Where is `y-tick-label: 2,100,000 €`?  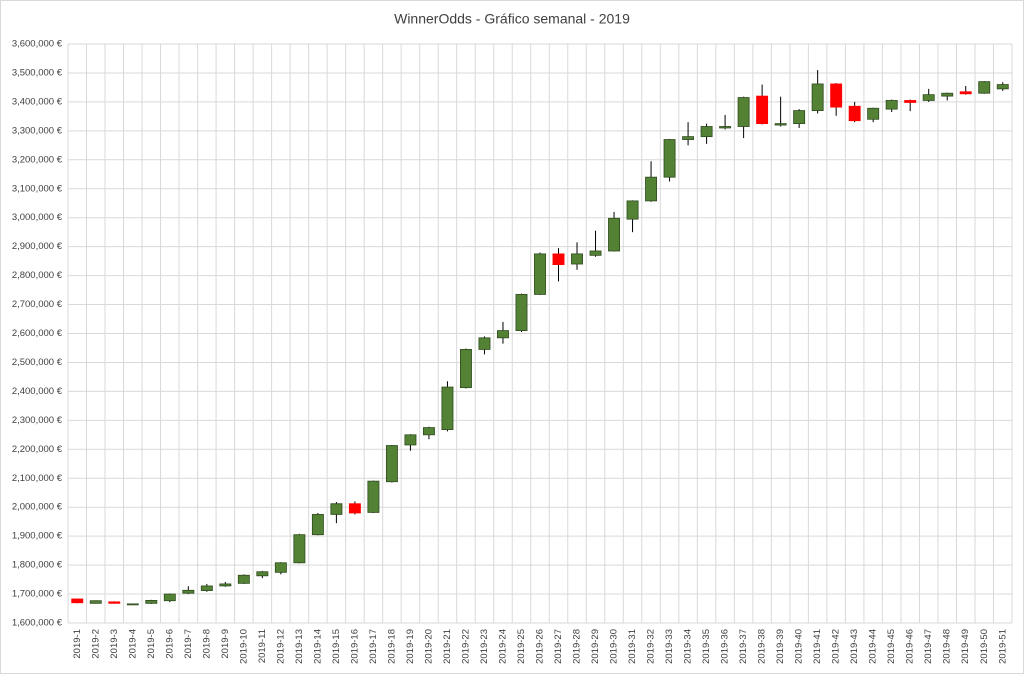 y-tick-label: 2,100,000 € is located at coordinates (37, 478).